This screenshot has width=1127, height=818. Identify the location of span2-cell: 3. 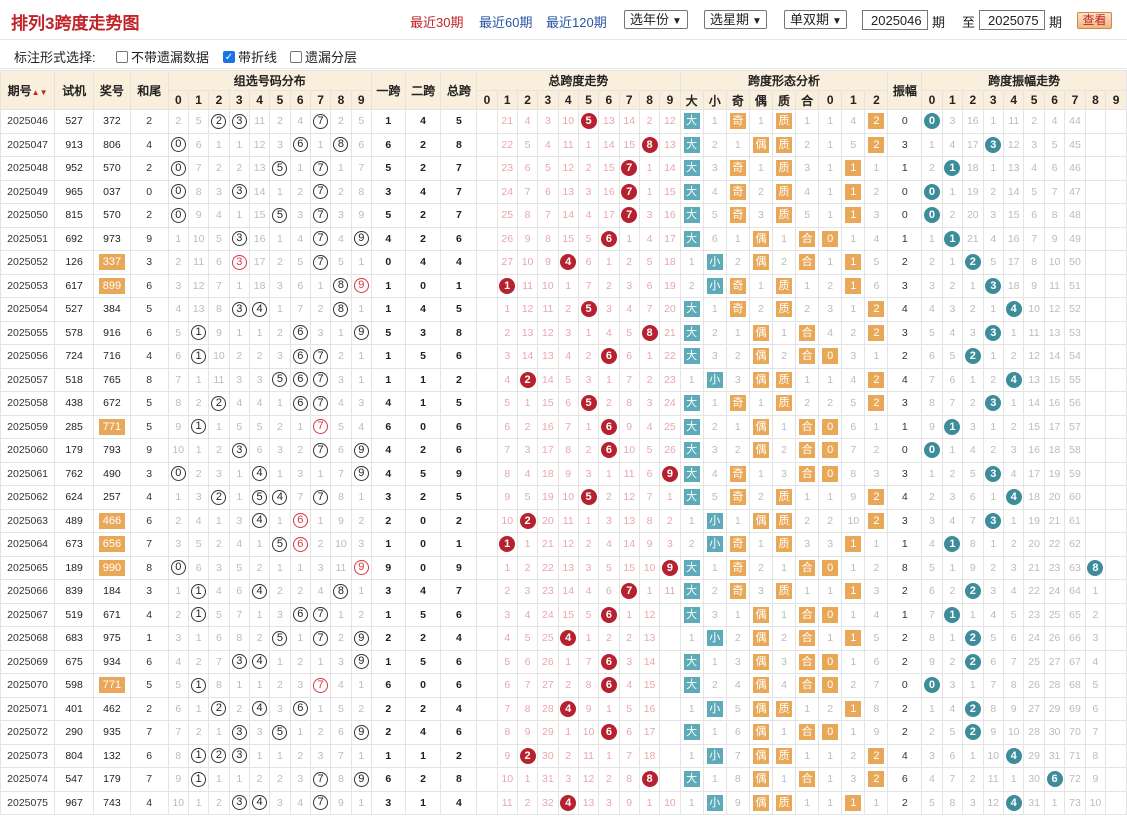
(423, 332).